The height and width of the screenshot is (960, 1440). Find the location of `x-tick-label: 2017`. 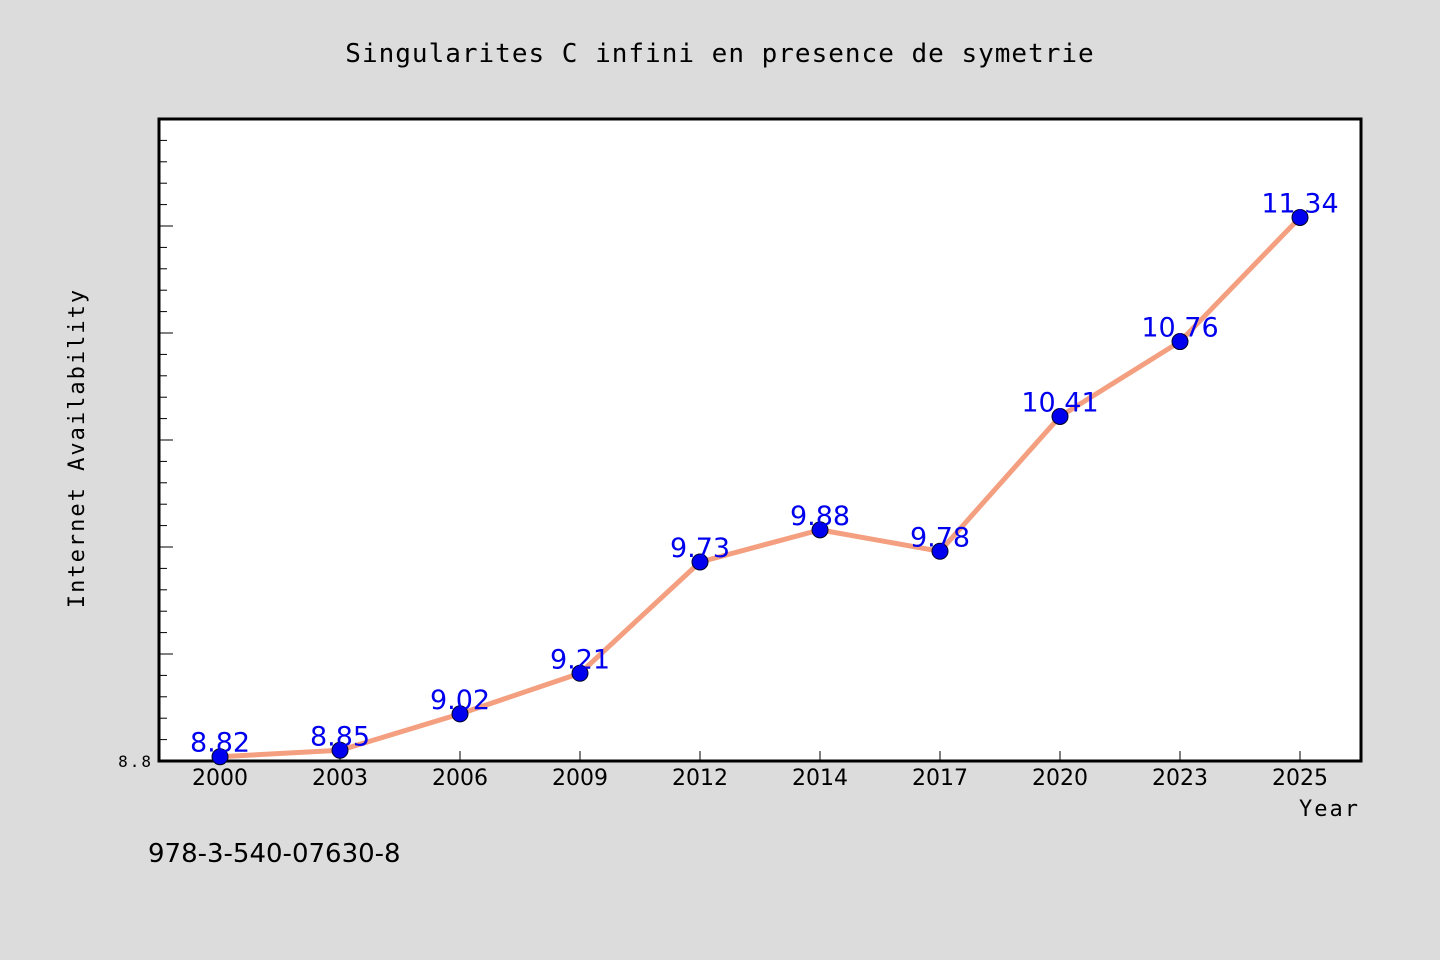

x-tick-label: 2017 is located at coordinates (940, 778).